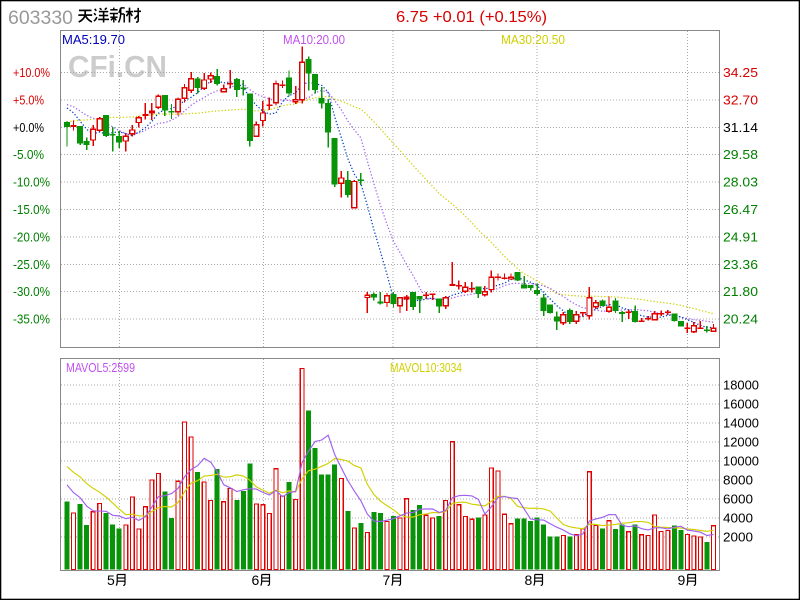 This screenshot has height=605, width=800. Describe the element at coordinates (741, 385) in the screenshot. I see `svg-text: 18000` at that location.